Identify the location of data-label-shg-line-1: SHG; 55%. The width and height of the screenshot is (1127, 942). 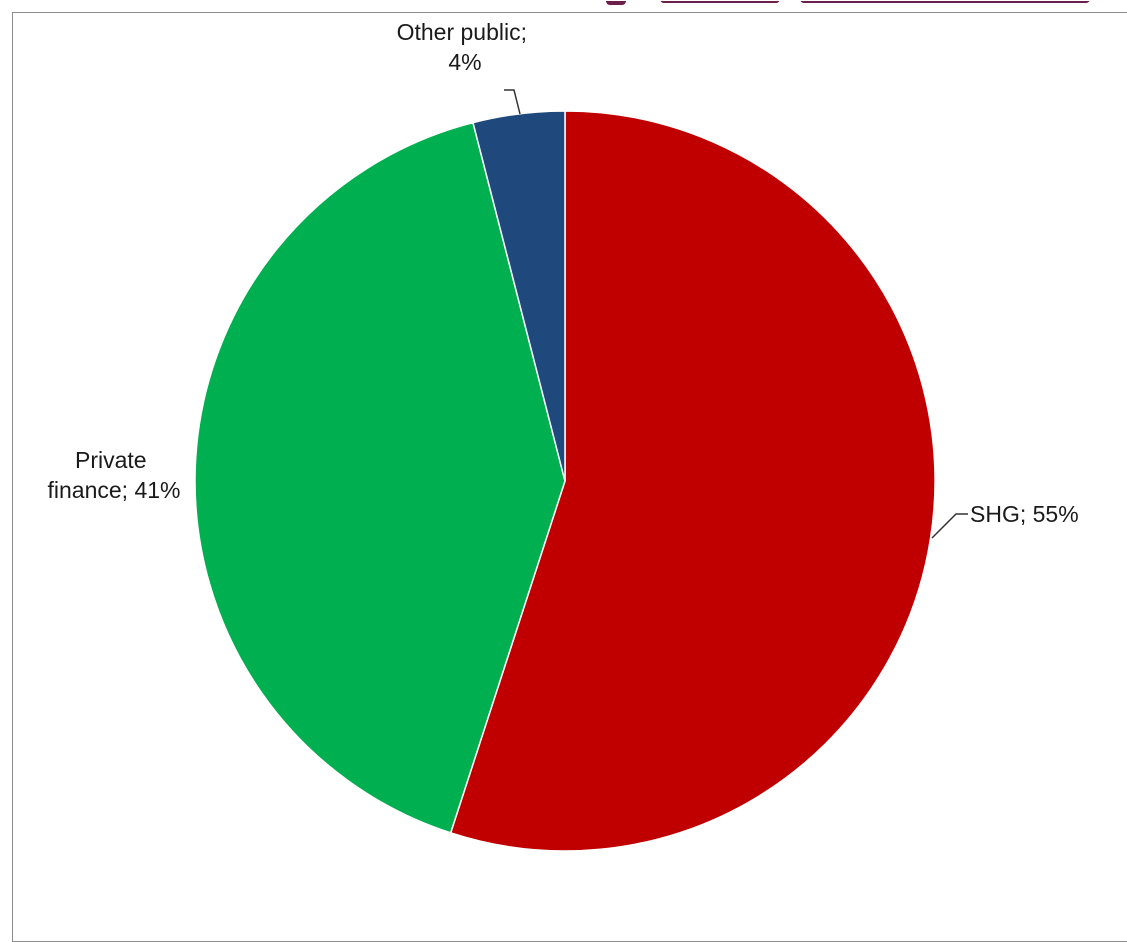
(1024, 514).